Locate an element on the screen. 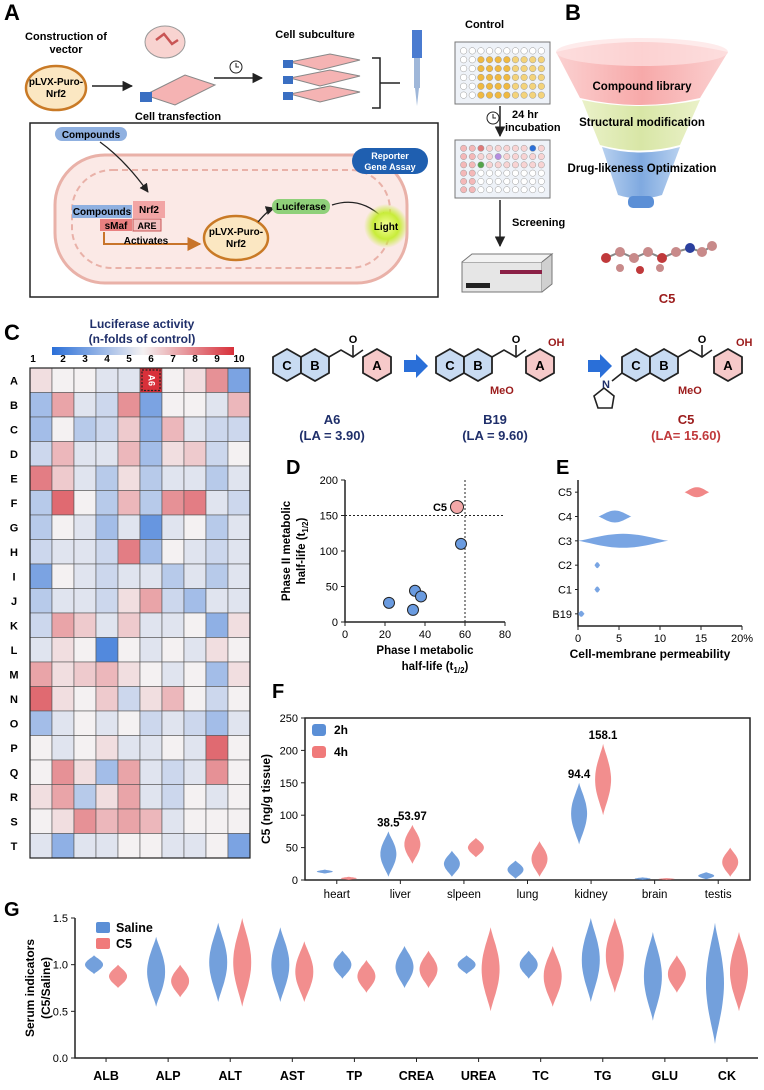 The width and height of the screenshot is (764, 1090). perm-violin is located at coordinates (623, 540).